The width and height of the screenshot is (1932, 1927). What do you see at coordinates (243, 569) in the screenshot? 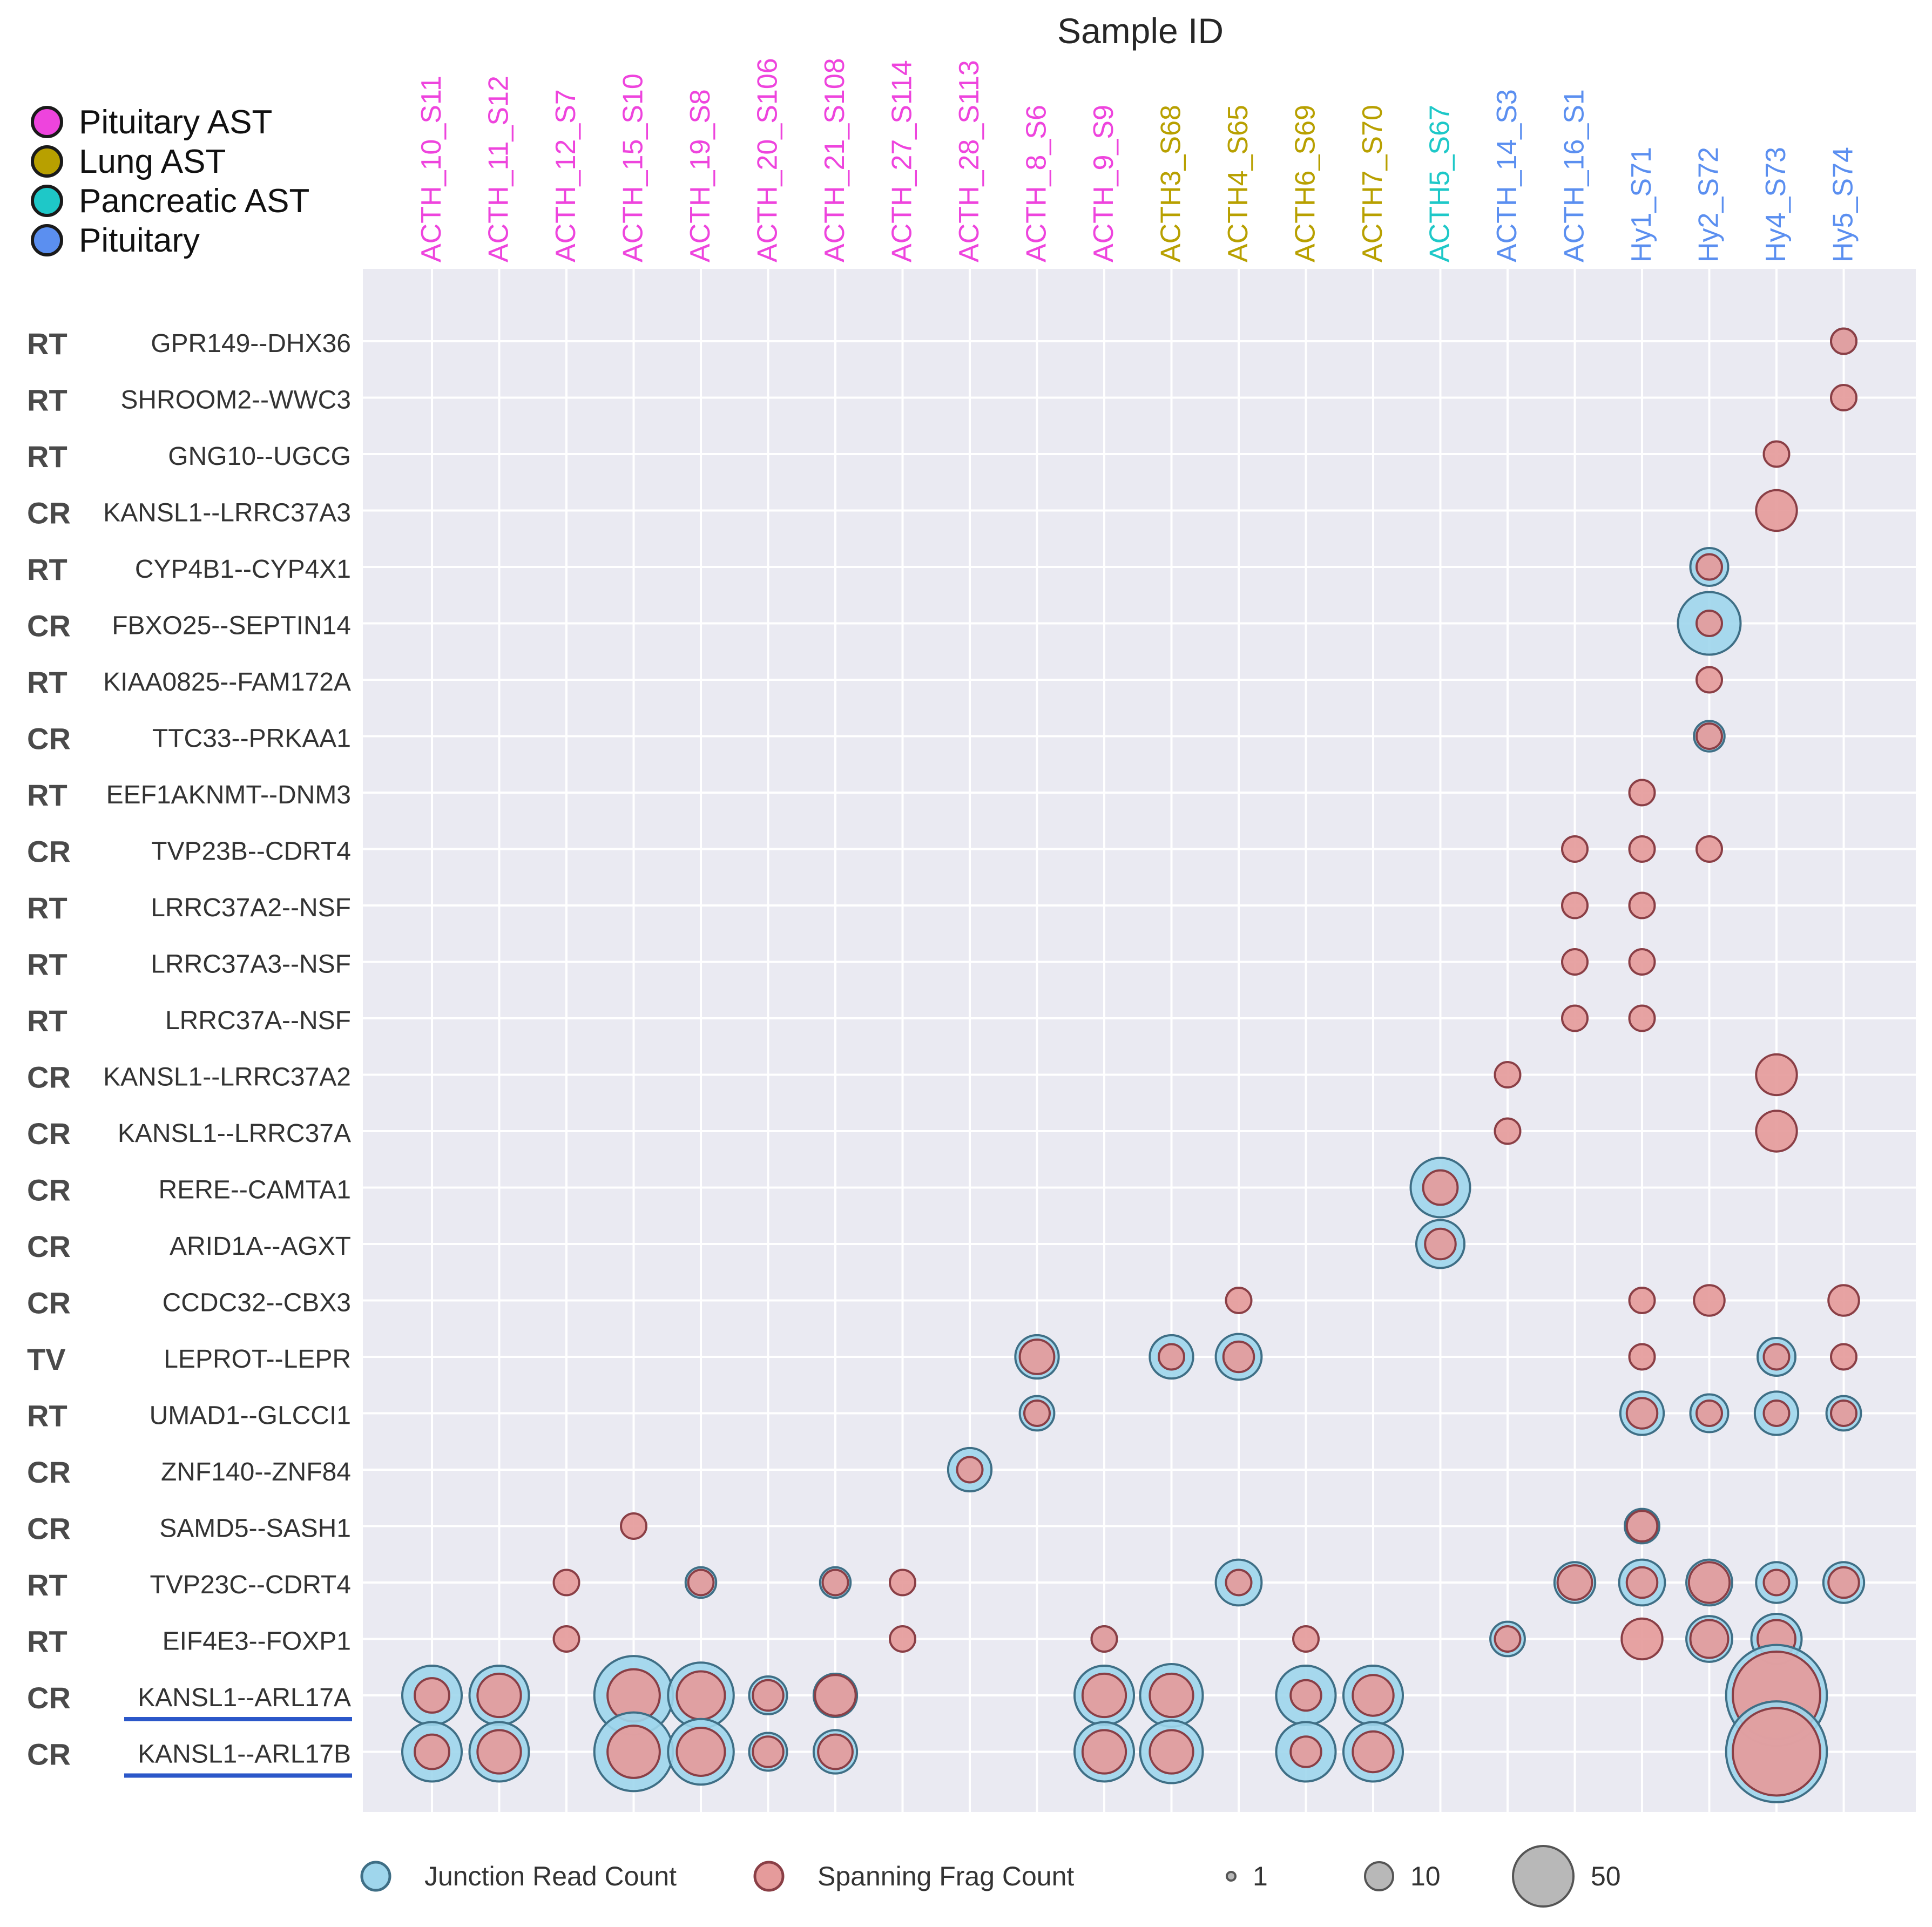
I see `y-tick-label: CYP4B1--CYP4X1` at bounding box center [243, 569].